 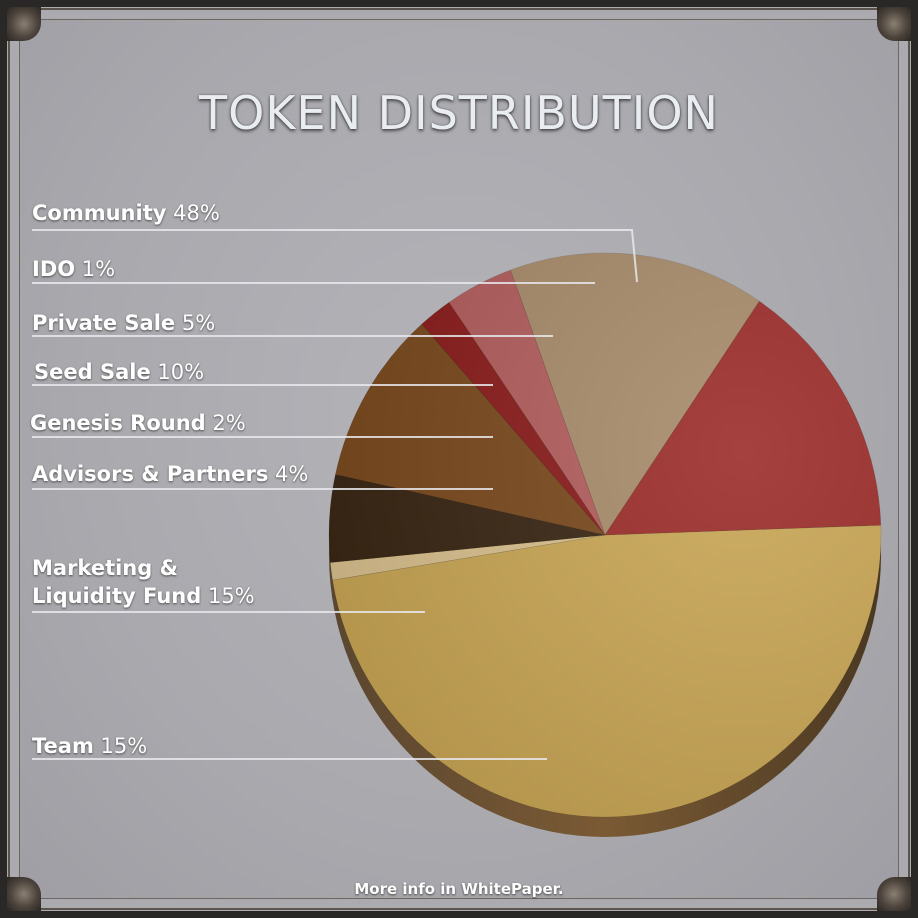 I want to click on label-ido: IDO 1%, so click(x=73, y=269).